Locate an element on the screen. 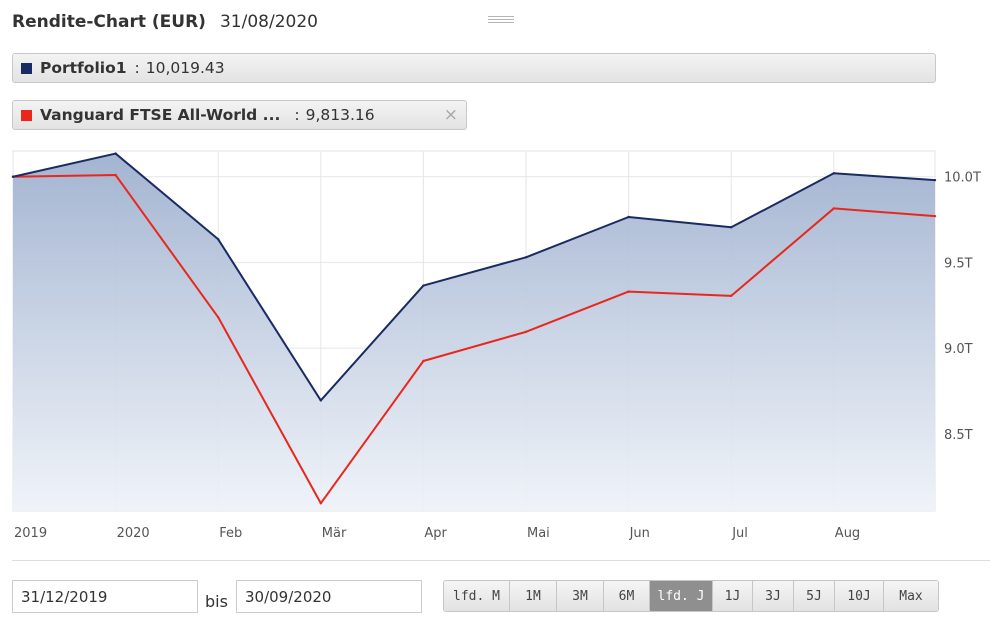 Image resolution: width=1000 pixels, height=628 pixels. range-button-3m: 3M is located at coordinates (580, 596).